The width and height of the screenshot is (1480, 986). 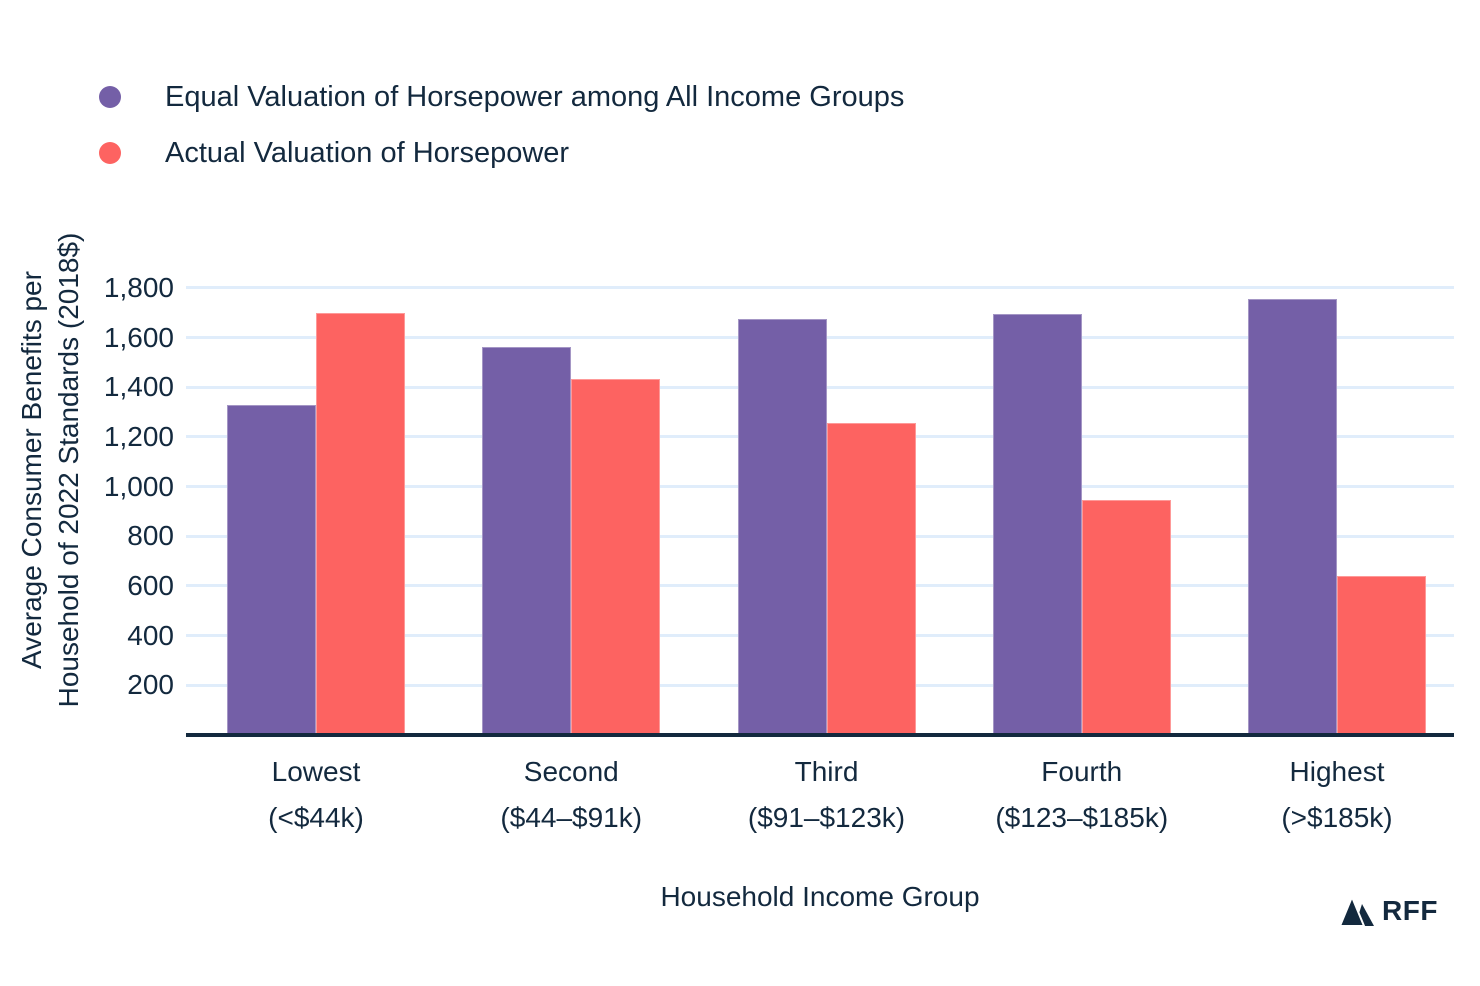 What do you see at coordinates (571, 795) in the screenshot?
I see `x-tick-label-second: Second ($44–$91k)` at bounding box center [571, 795].